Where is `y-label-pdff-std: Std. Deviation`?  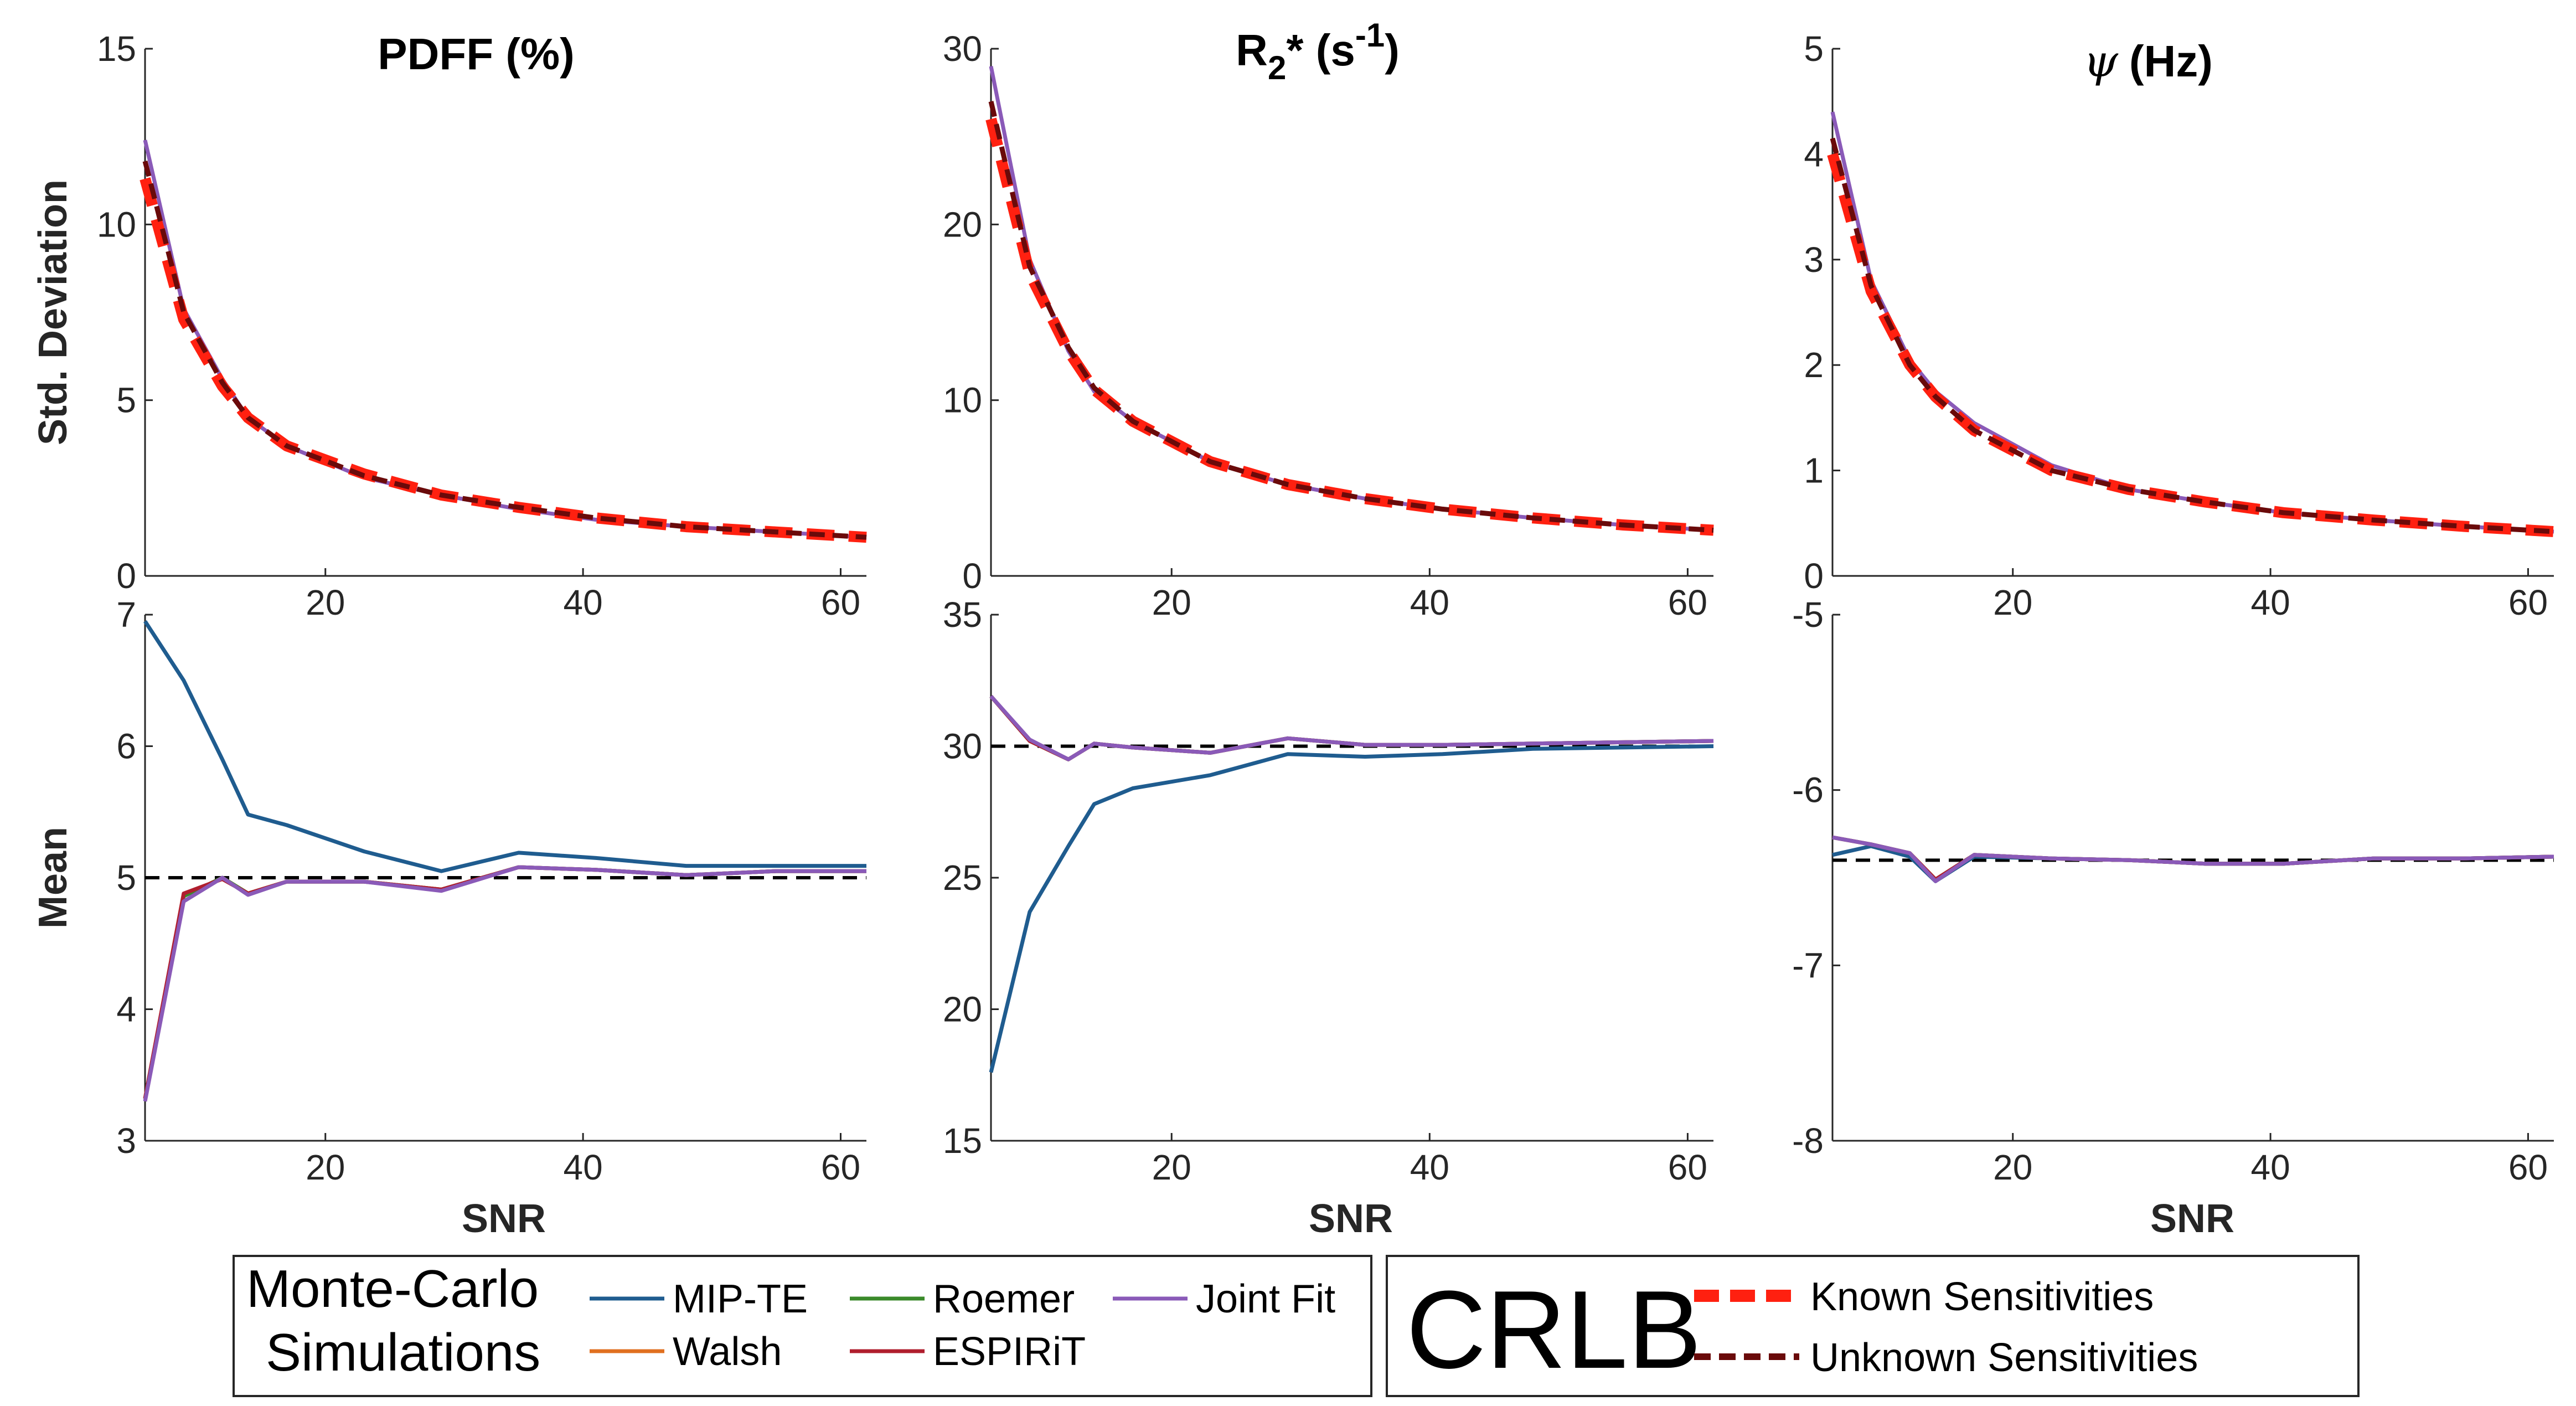 y-label-pdff-std: Std. Deviation is located at coordinates (53, 312).